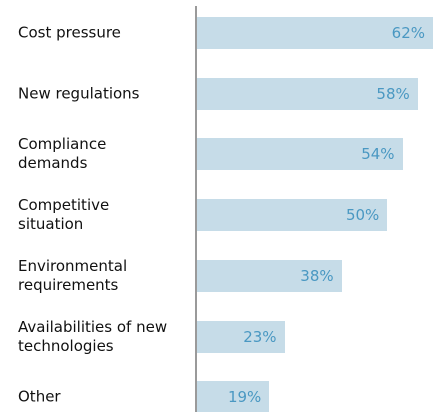 Image resolution: width=440 pixels, height=412 pixels. What do you see at coordinates (93, 336) in the screenshot?
I see `category-label: Availabilities of new technologies` at bounding box center [93, 336].